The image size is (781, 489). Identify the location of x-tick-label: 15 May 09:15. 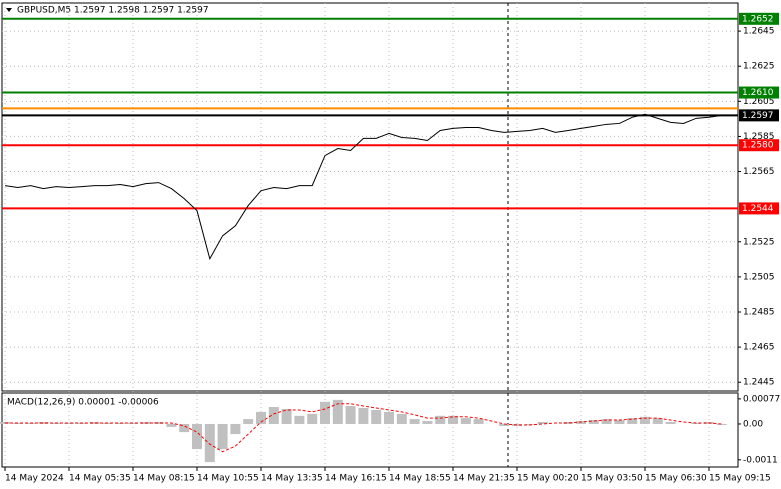
(740, 479).